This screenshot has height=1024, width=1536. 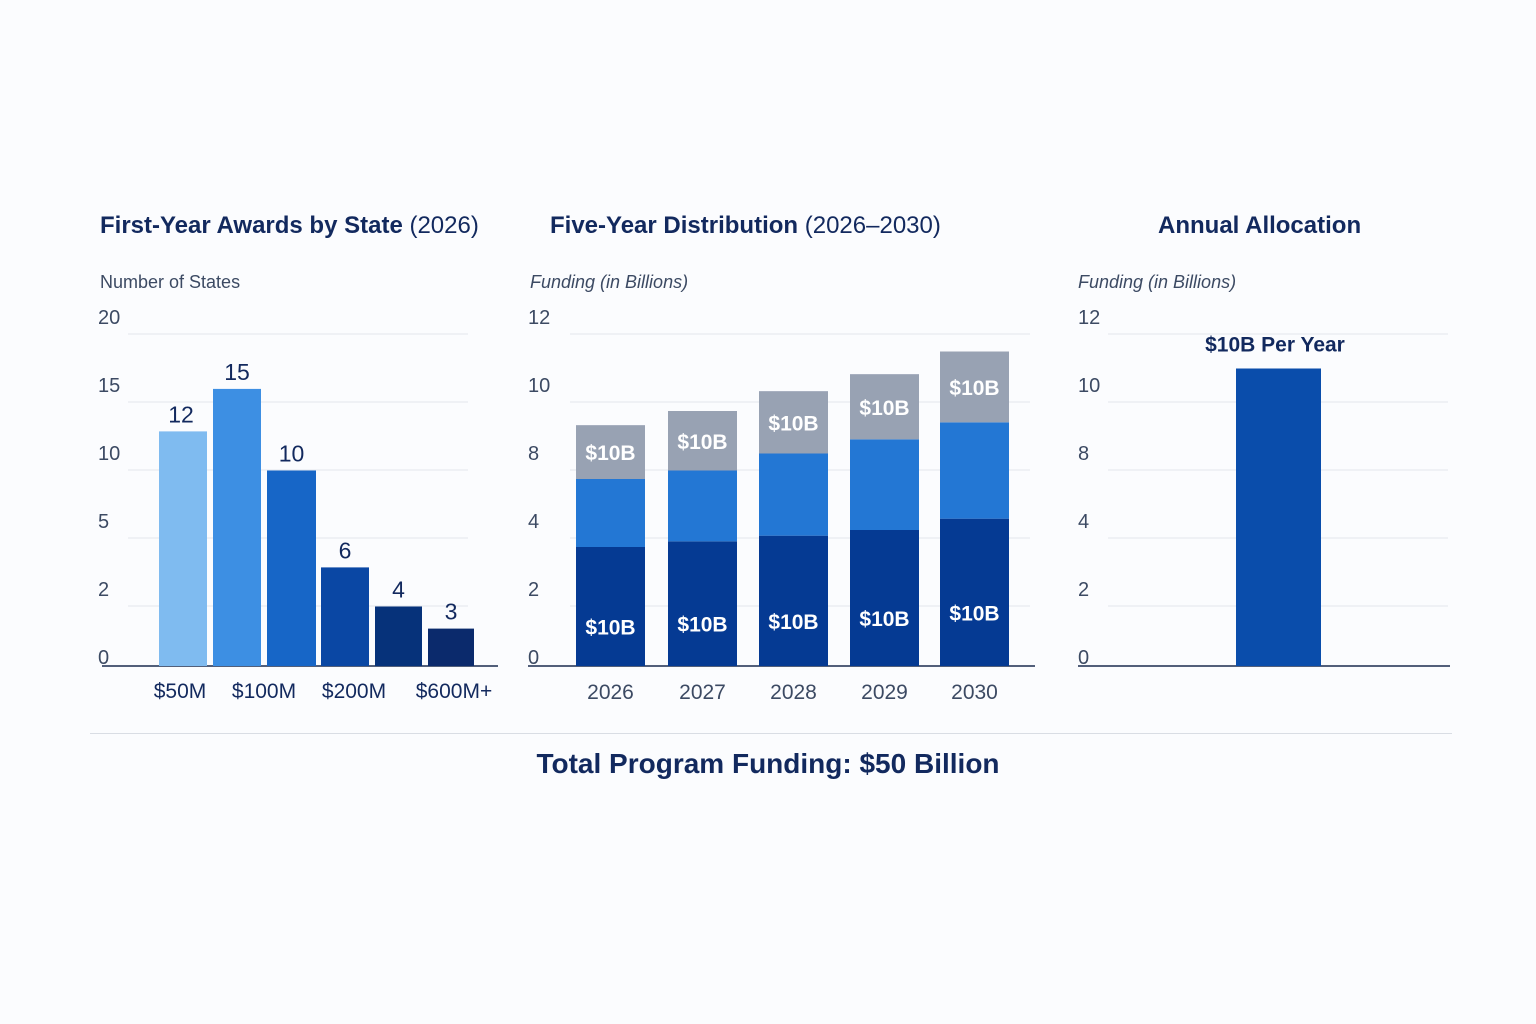 What do you see at coordinates (170, 282) in the screenshot?
I see `chart1-ylabel: Number of States` at bounding box center [170, 282].